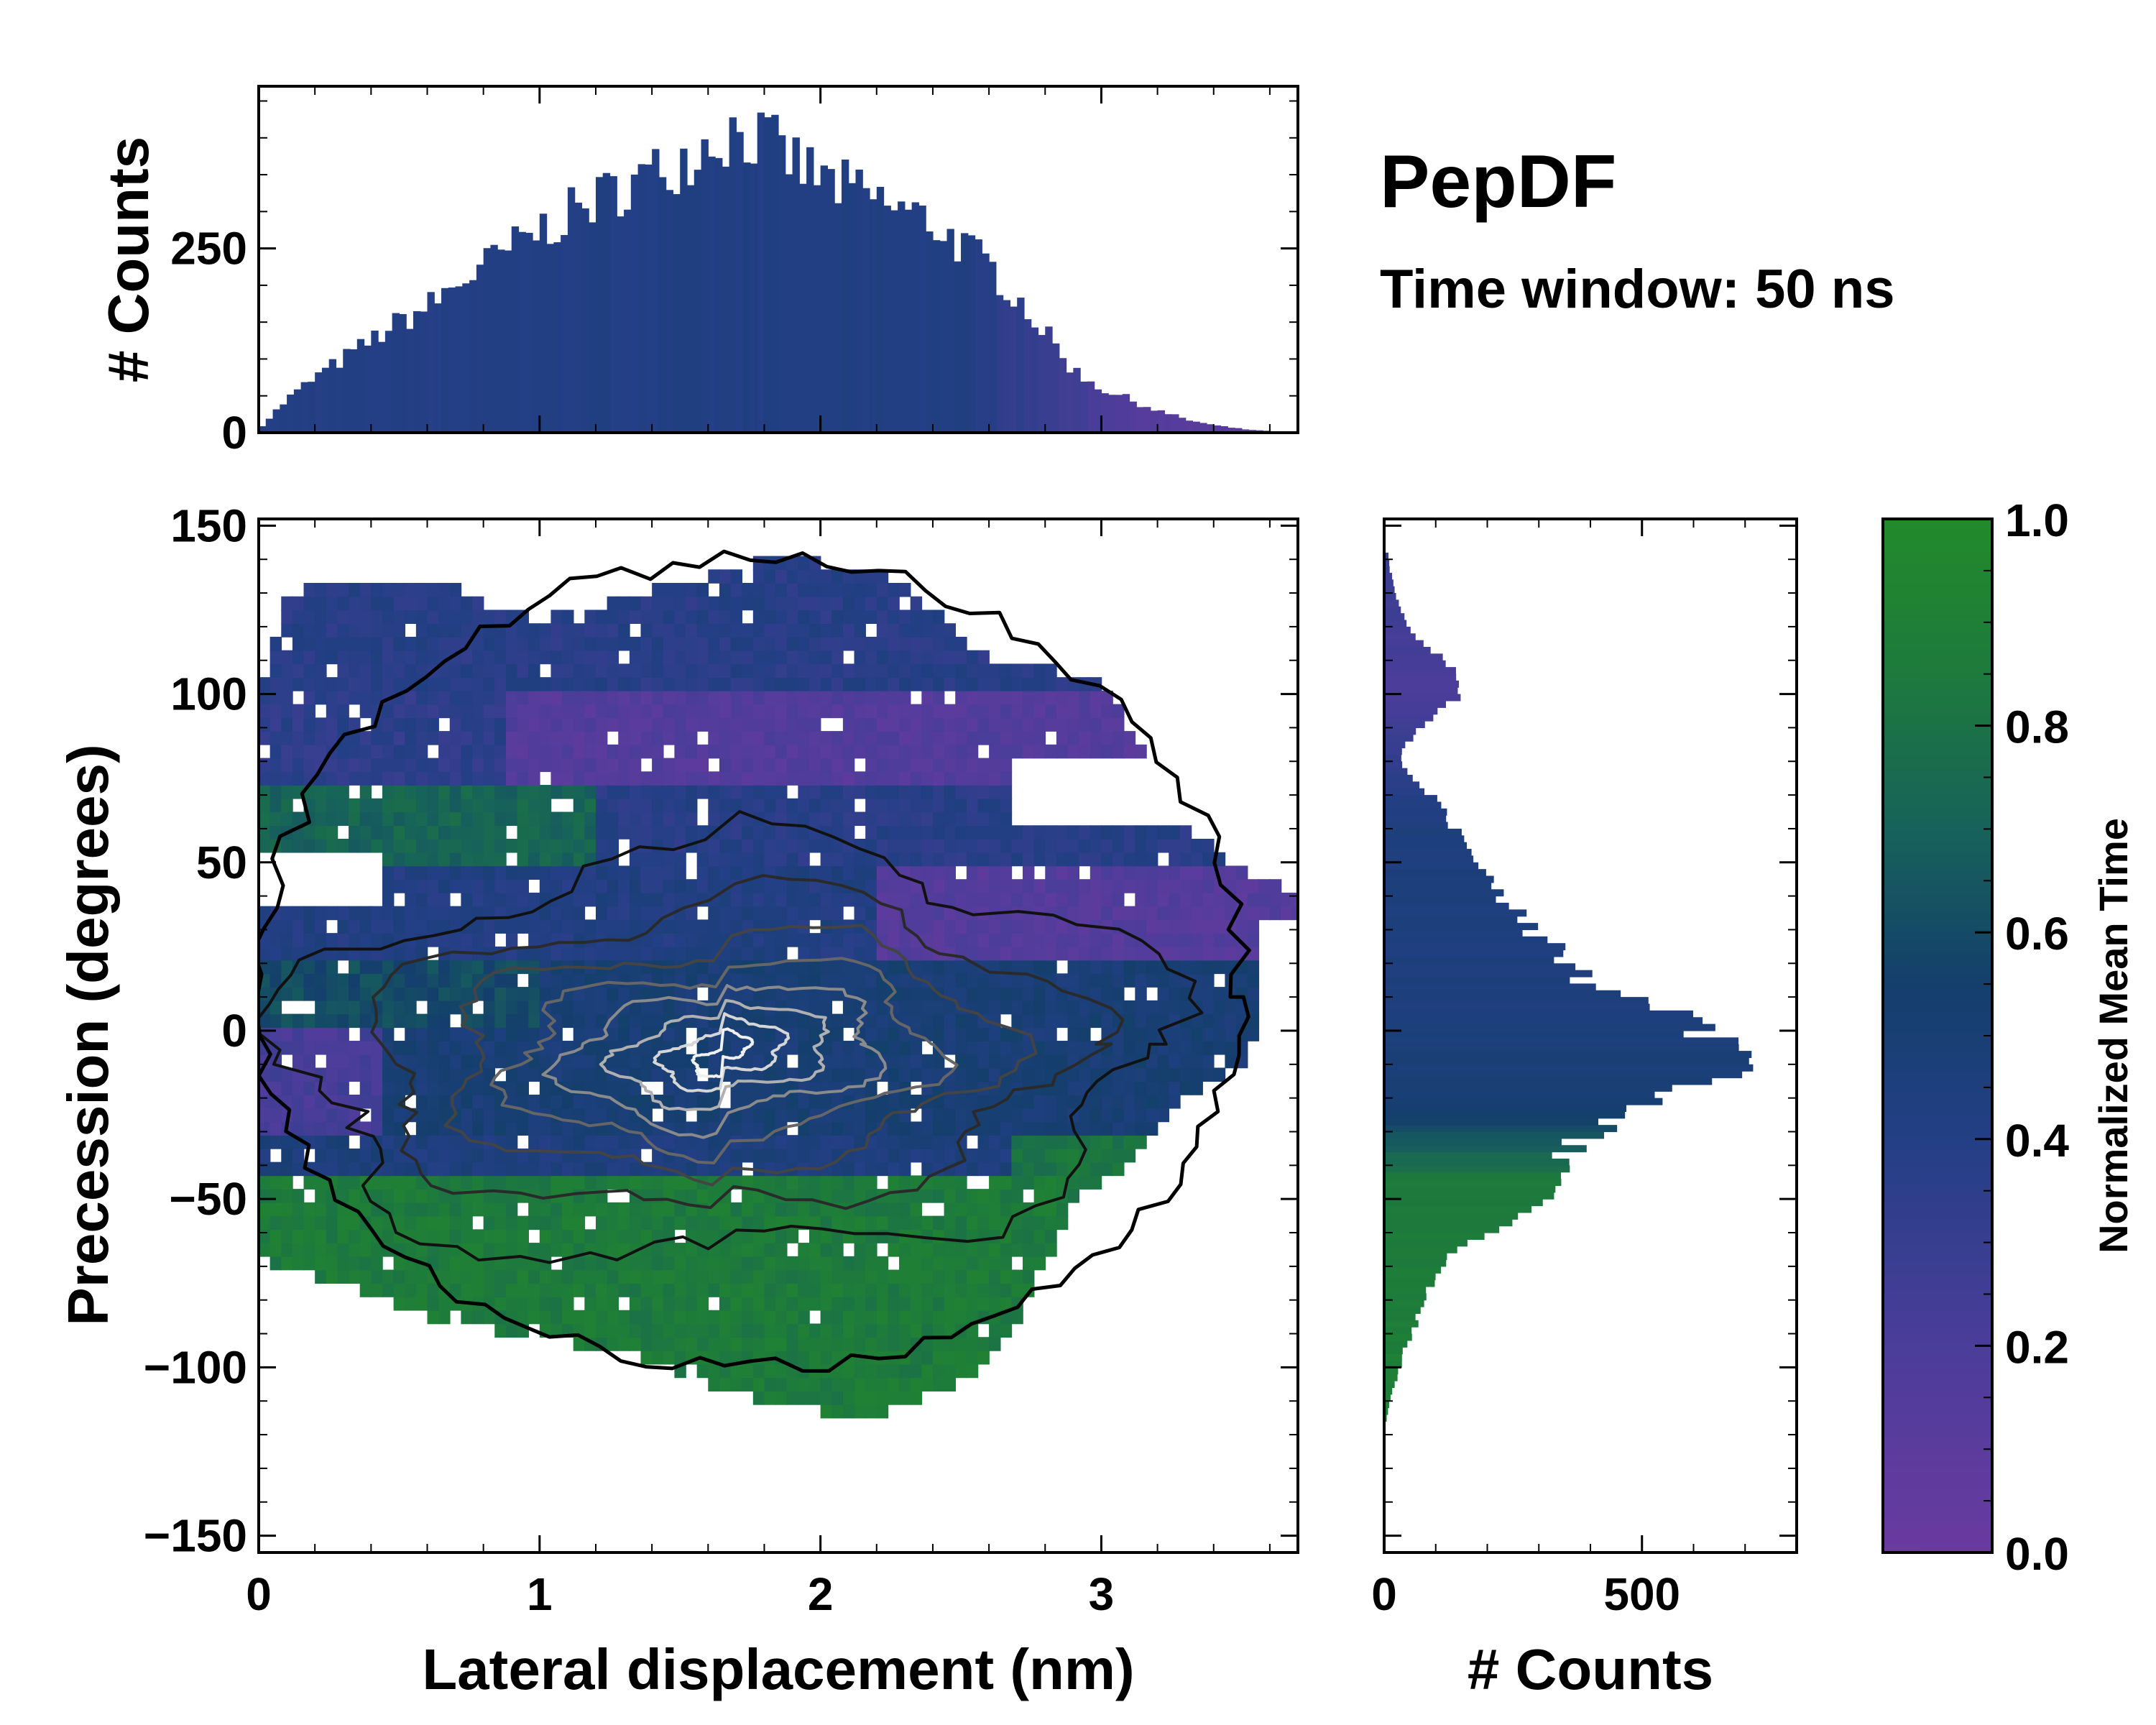 The image size is (2156, 1725). I want to click on density-contour, so click(741, 1055).